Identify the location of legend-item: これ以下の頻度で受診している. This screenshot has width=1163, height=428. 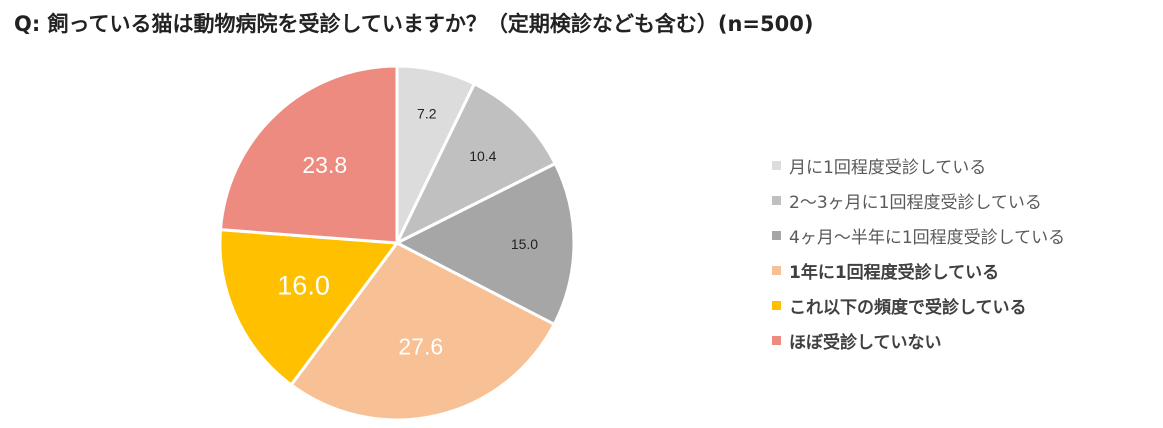
(918, 305).